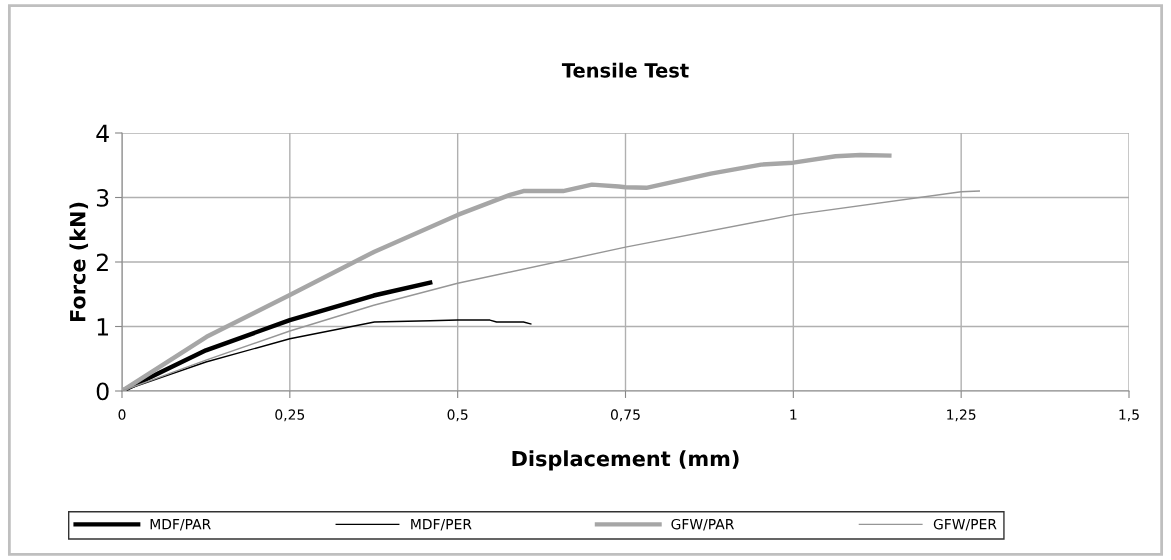 The image size is (1171, 560). Describe the element at coordinates (965, 524) in the screenshot. I see `legend-label: GFW/PER` at that location.